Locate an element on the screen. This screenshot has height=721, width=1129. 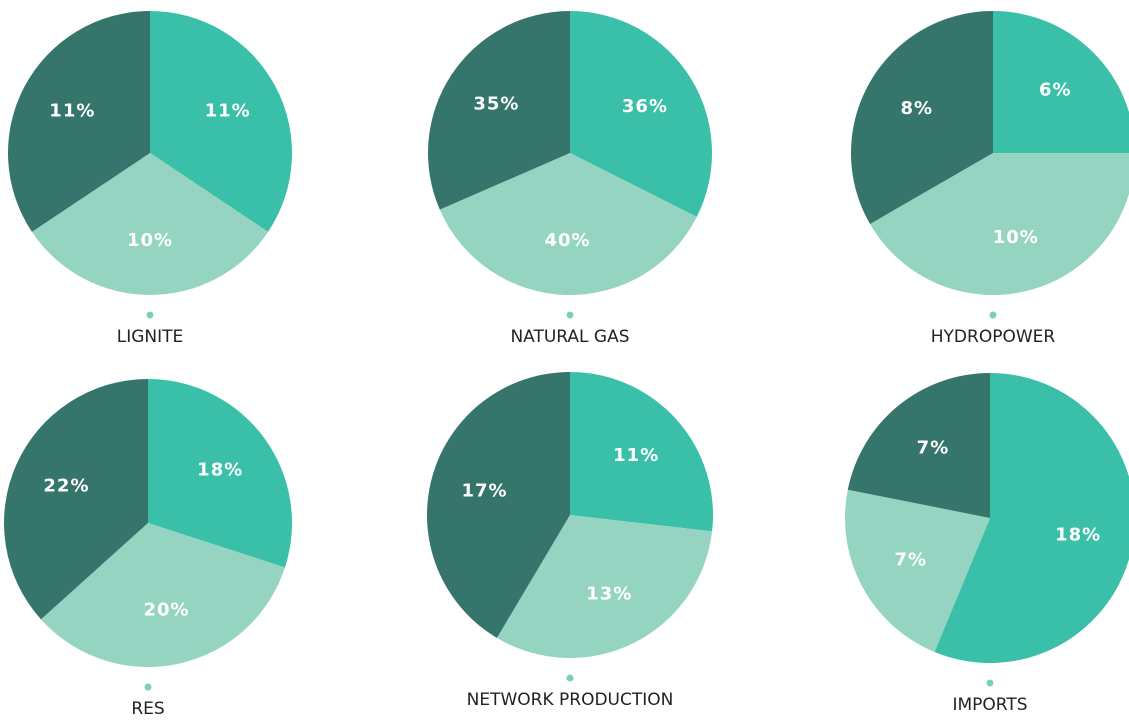
value-label: 8% is located at coordinates (916, 108).